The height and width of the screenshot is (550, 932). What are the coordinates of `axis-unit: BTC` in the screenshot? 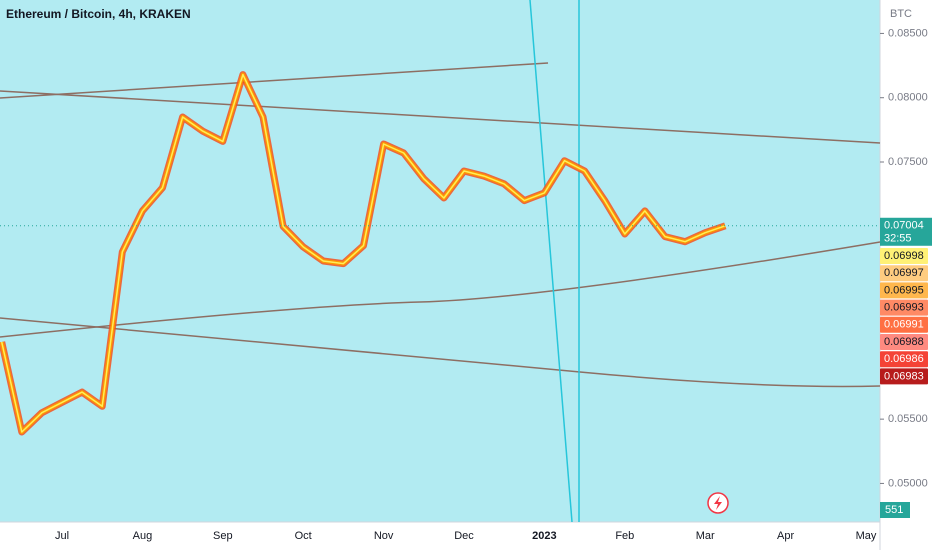 It's located at (901, 14).